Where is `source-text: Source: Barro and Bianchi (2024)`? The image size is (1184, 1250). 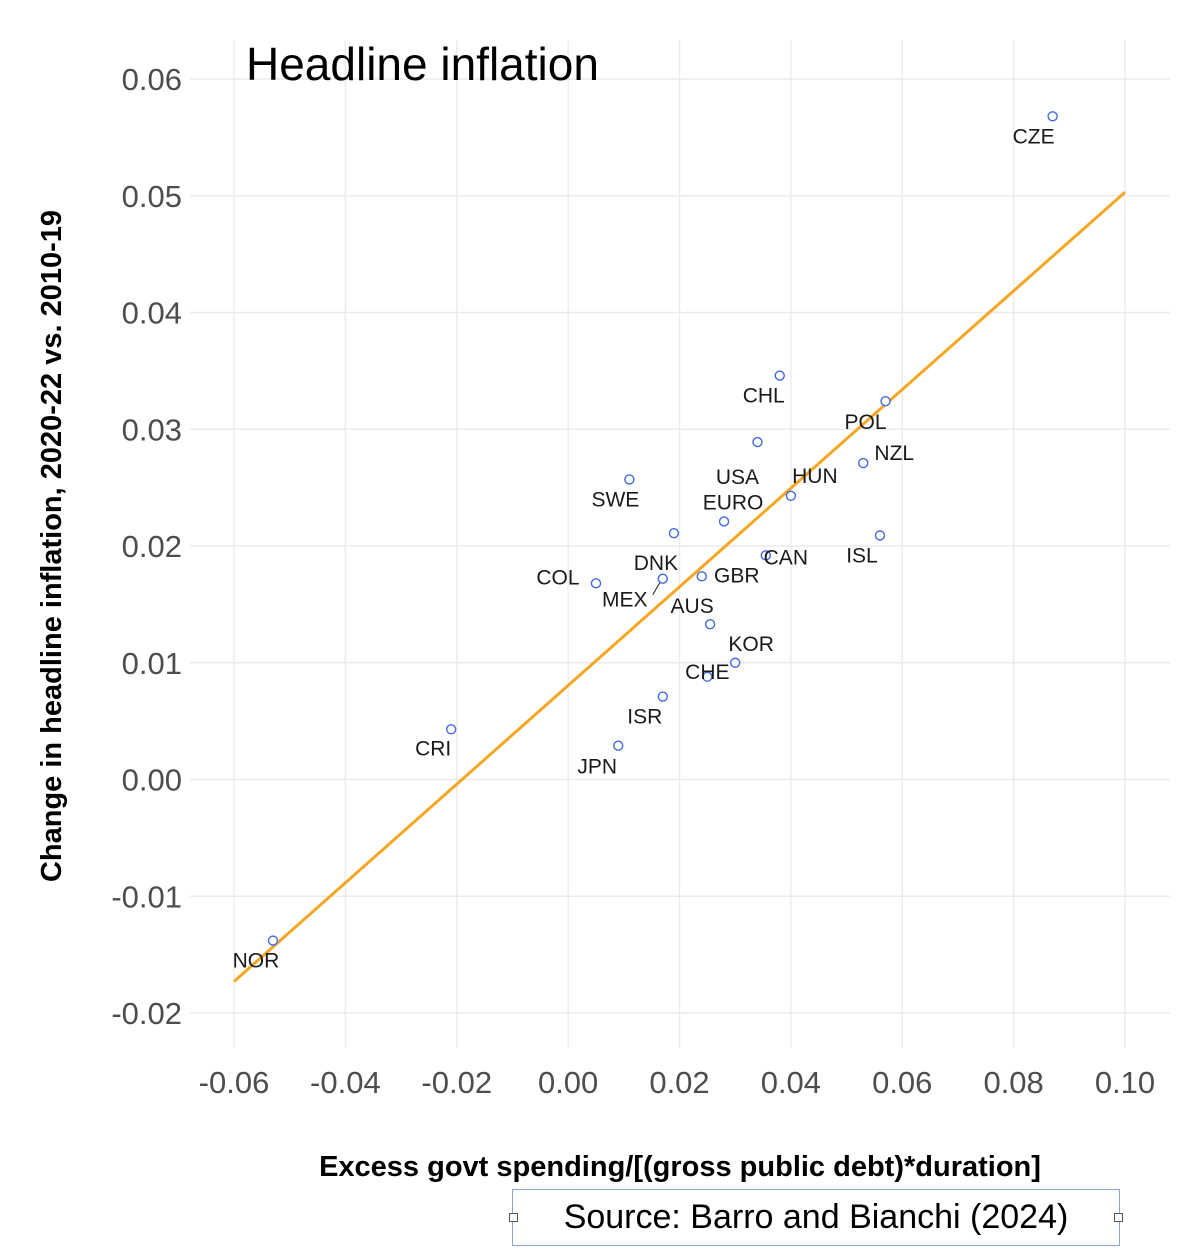 source-text: Source: Barro and Bianchi (2024) is located at coordinates (816, 1217).